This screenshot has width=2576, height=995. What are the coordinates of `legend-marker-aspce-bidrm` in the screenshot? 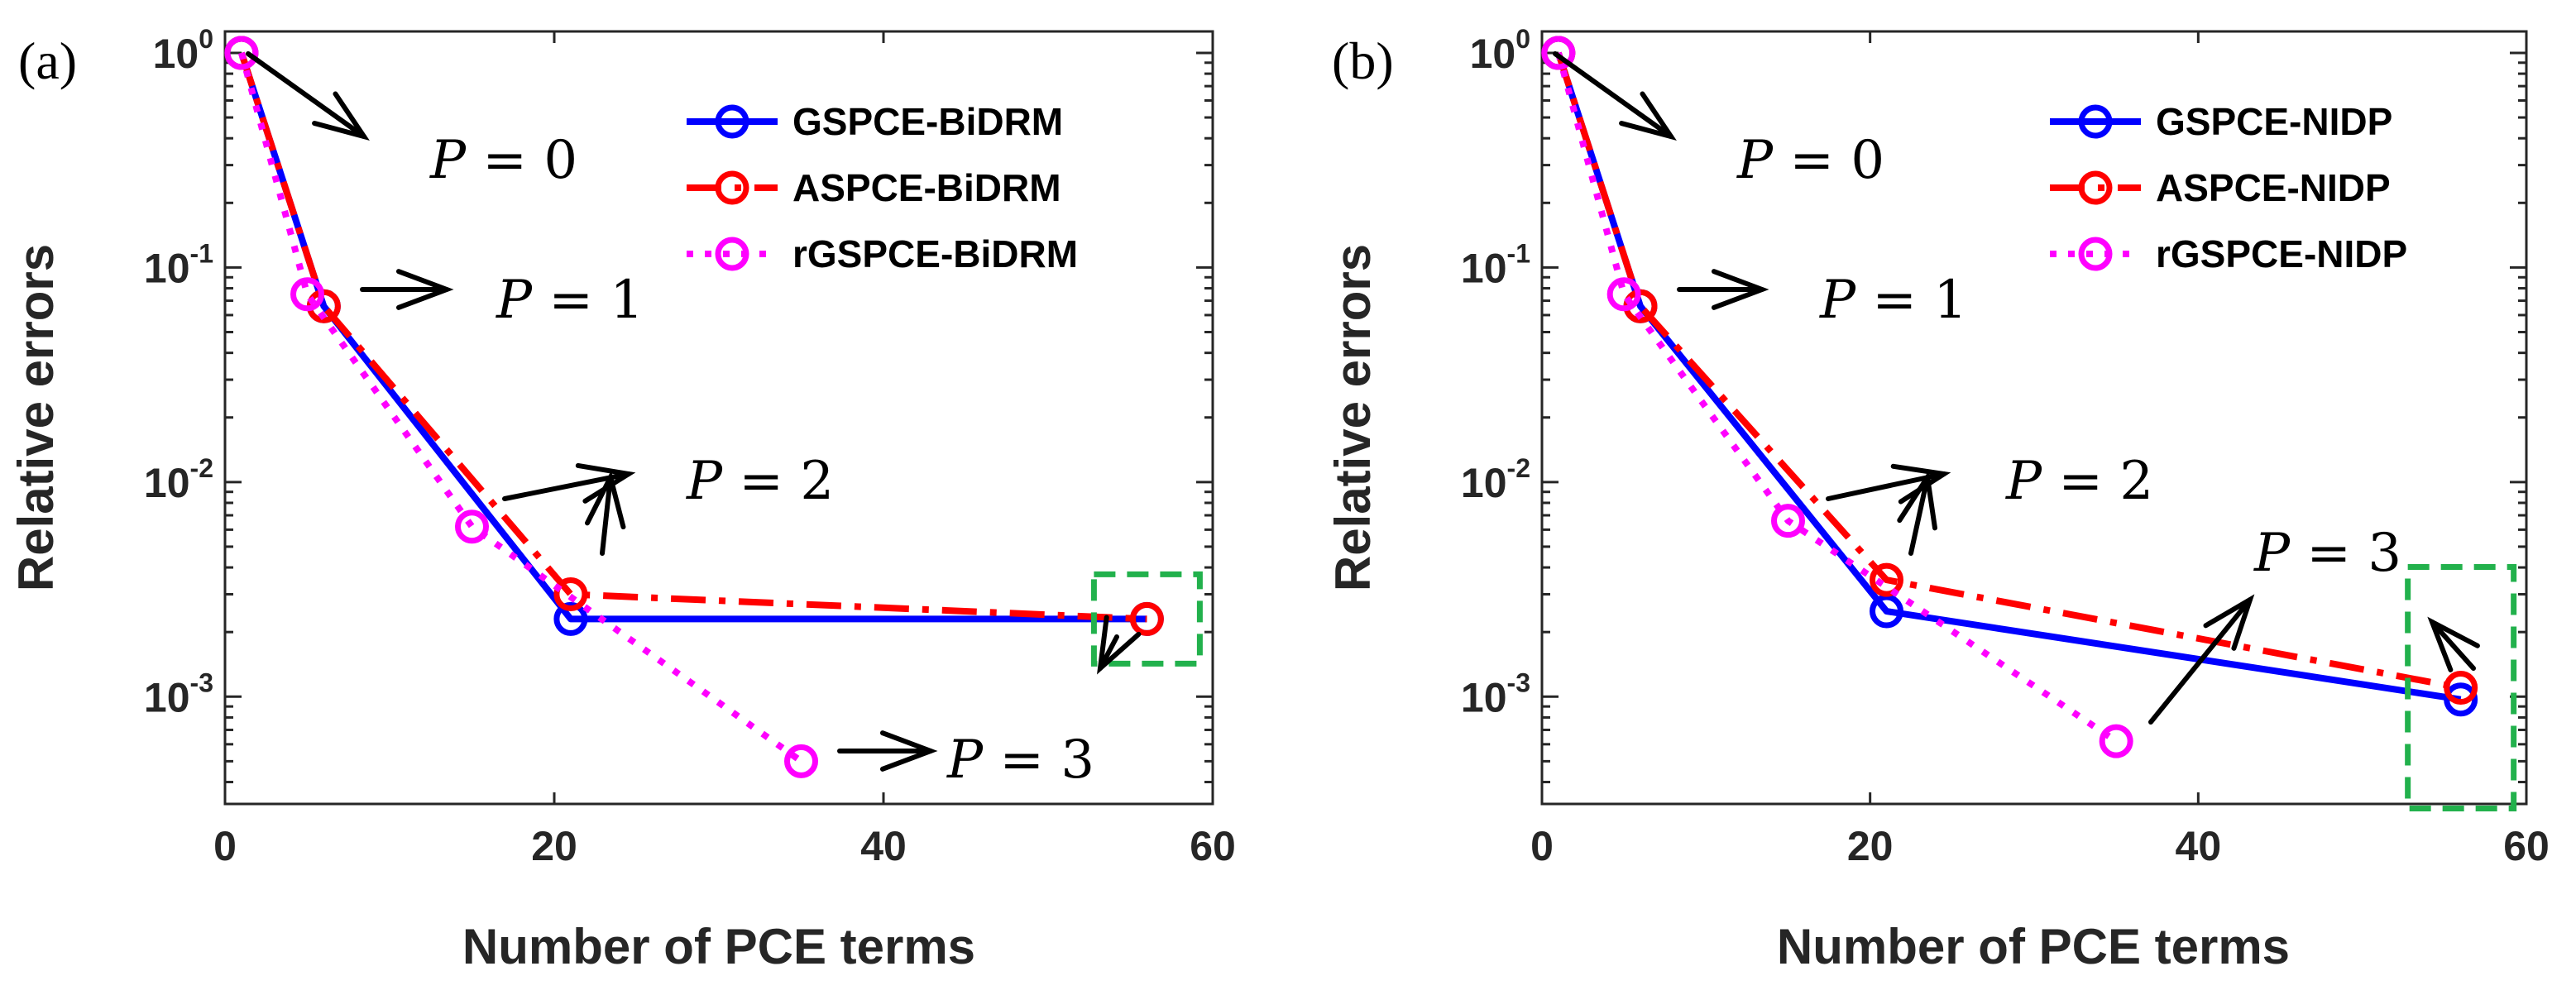 It's located at (732, 187).